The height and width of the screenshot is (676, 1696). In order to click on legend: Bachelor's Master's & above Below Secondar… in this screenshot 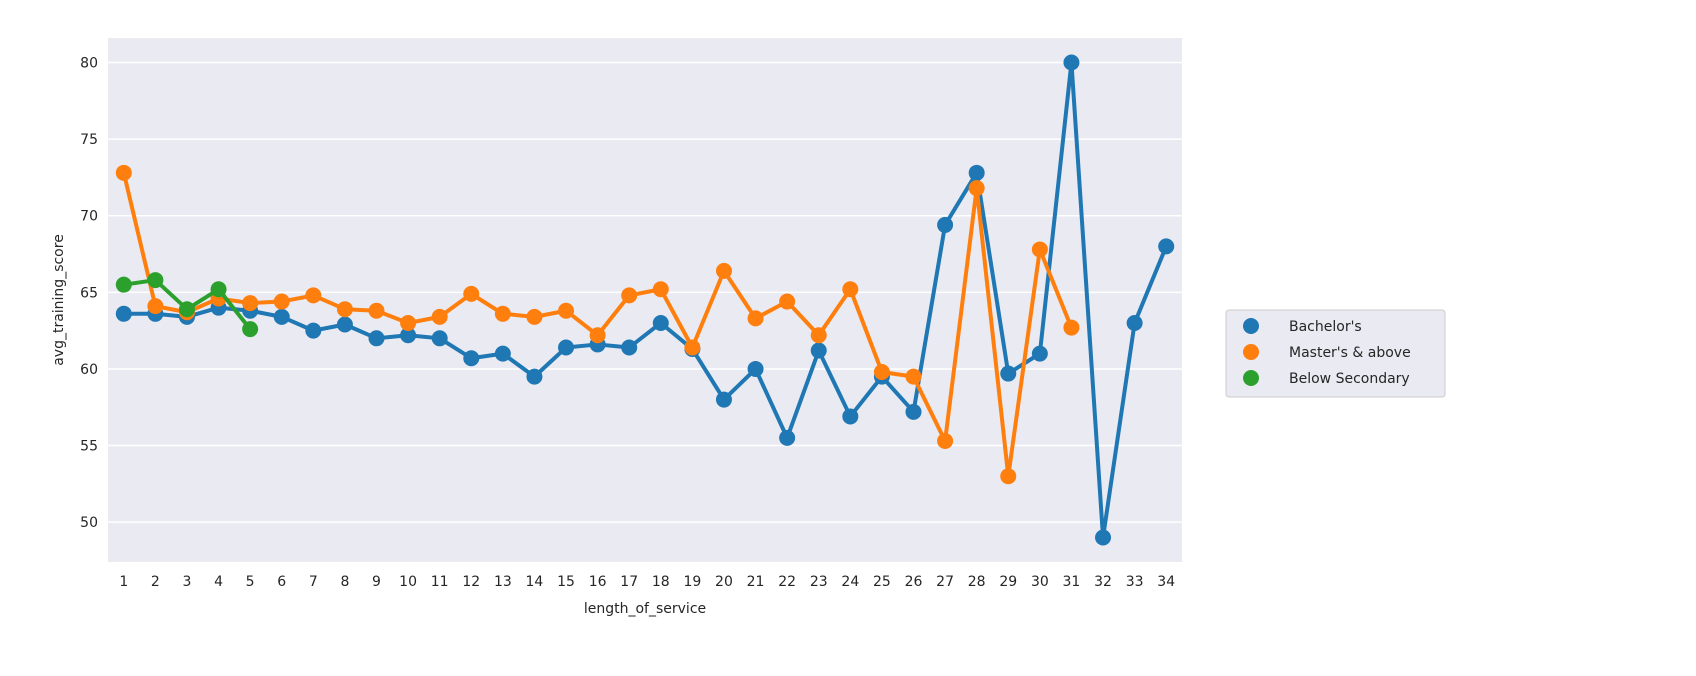, I will do `click(1335, 353)`.